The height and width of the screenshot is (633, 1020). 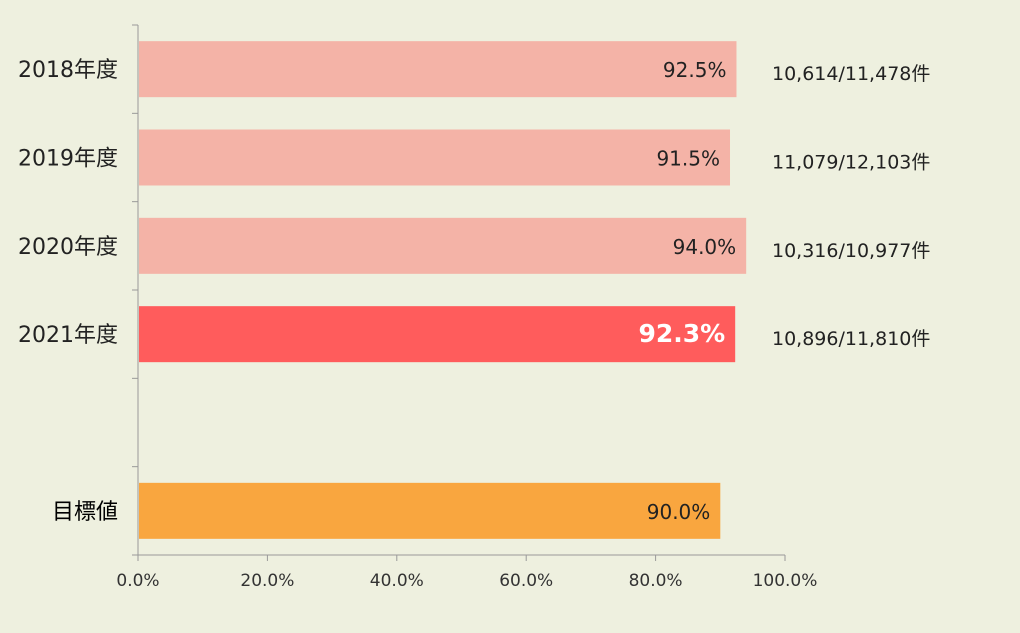 I want to click on category-label: 2021年度, so click(x=68, y=335).